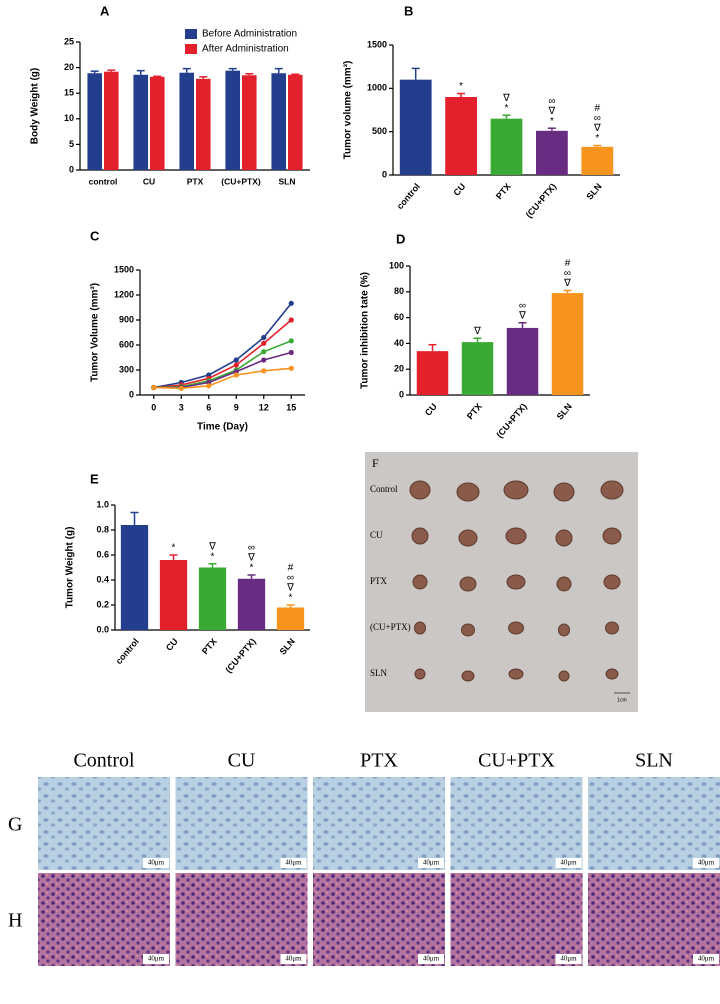 Image resolution: width=720 pixels, height=1004 pixels. I want to click on panel-label: C, so click(95, 235).